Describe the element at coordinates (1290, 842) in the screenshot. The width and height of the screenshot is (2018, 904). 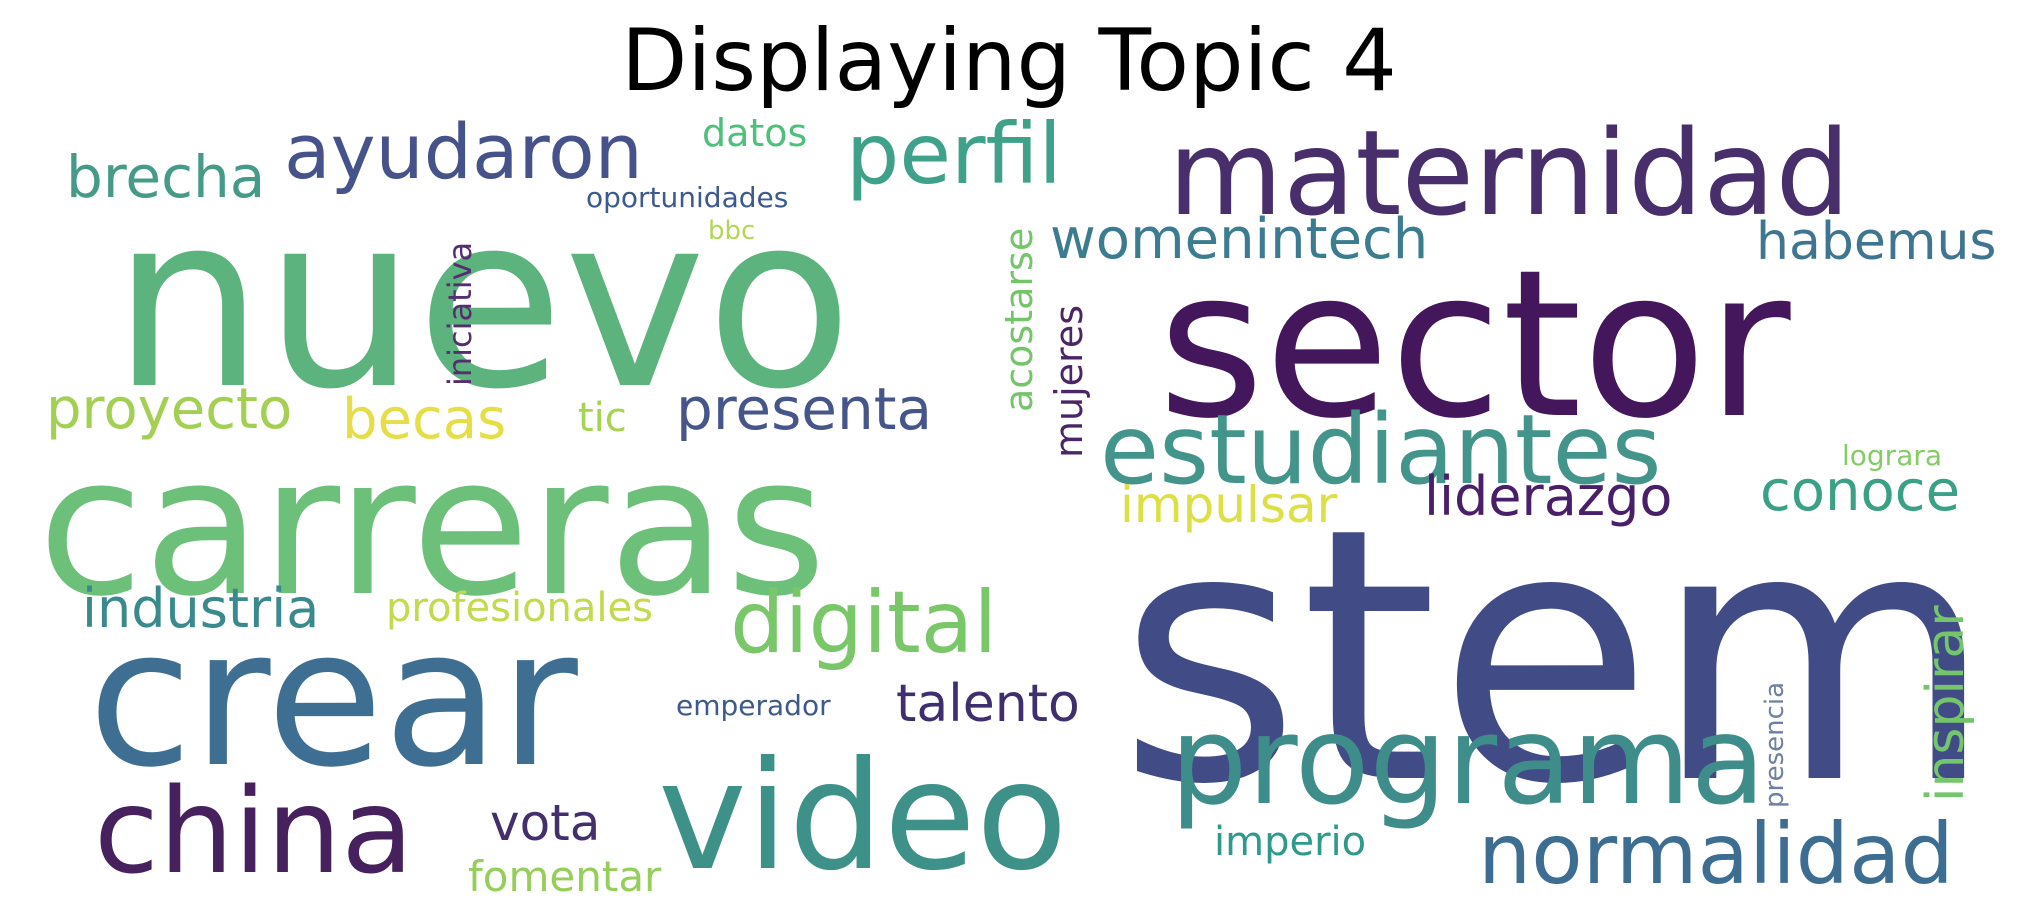
I see `word-imperio: imperio` at that location.